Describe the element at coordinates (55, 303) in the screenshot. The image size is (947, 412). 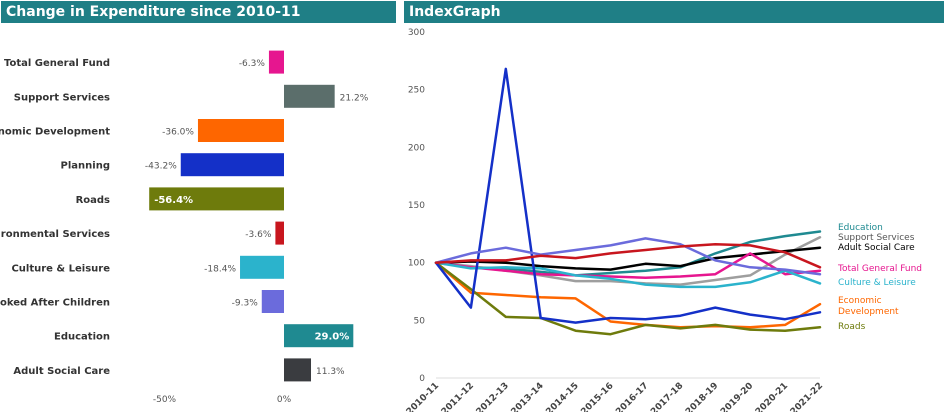
I see `category-label: Looked After Children` at that location.